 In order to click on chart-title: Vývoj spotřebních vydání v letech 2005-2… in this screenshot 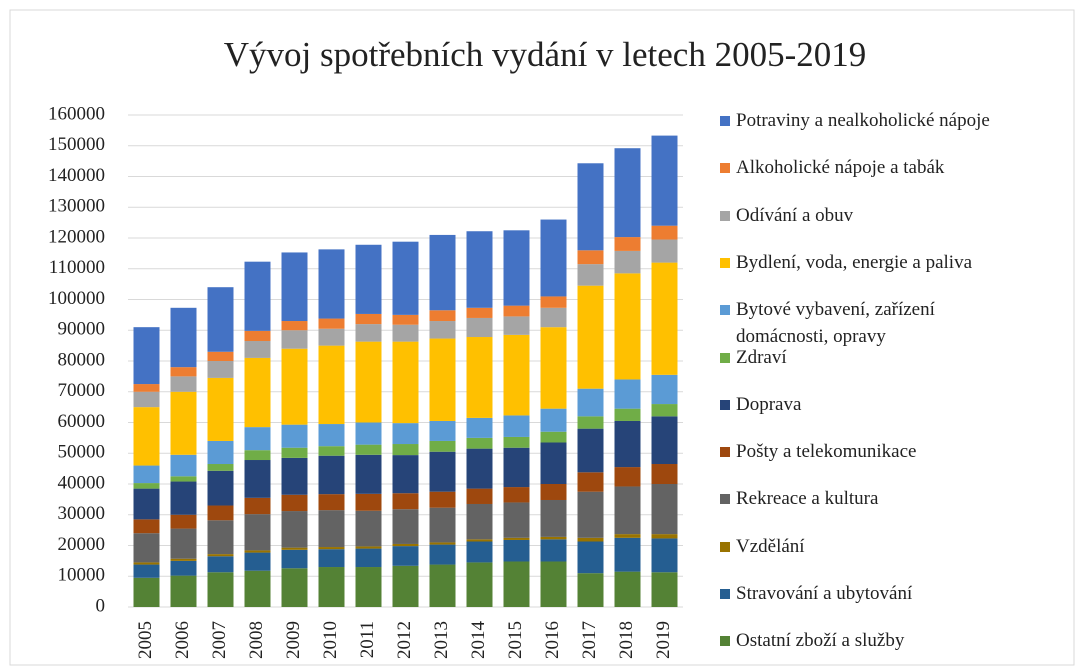, I will do `click(545, 54)`.